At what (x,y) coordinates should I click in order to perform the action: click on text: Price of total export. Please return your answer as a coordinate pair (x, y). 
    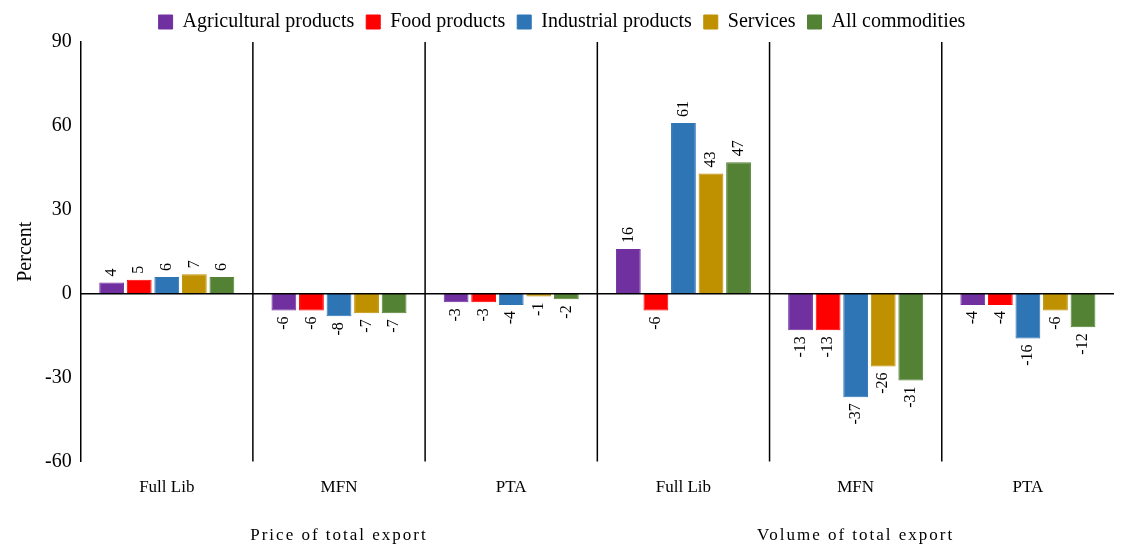
    Looking at the image, I should click on (339, 534).